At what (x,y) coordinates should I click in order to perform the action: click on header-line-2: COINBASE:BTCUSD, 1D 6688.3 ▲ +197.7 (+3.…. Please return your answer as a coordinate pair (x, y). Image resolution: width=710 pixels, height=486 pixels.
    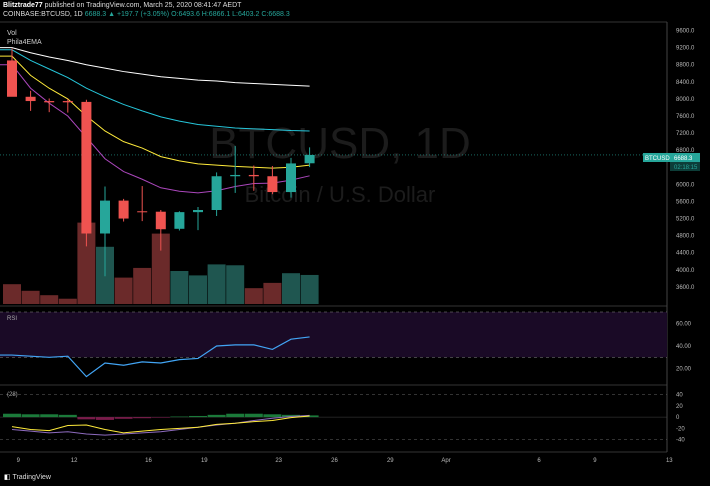
    Looking at the image, I should click on (146, 14).